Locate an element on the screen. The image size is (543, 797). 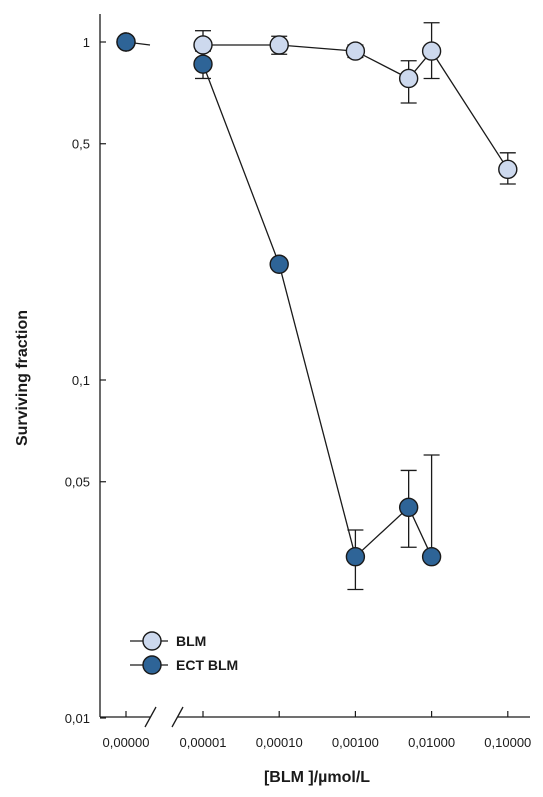
x-tick-label: 0,01000 is located at coordinates (431, 742).